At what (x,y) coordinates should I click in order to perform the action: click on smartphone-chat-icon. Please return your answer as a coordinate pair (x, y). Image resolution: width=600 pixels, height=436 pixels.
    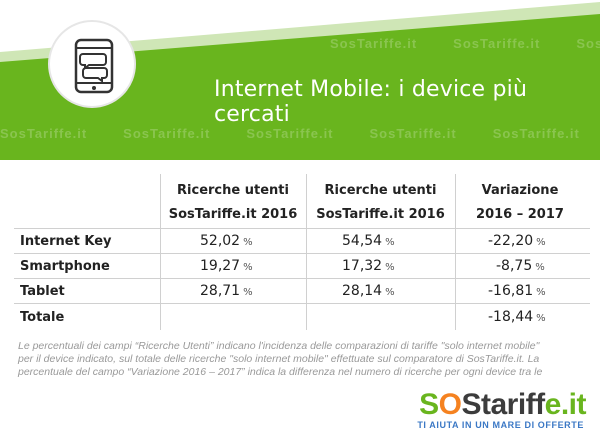
    Looking at the image, I should click on (94, 66).